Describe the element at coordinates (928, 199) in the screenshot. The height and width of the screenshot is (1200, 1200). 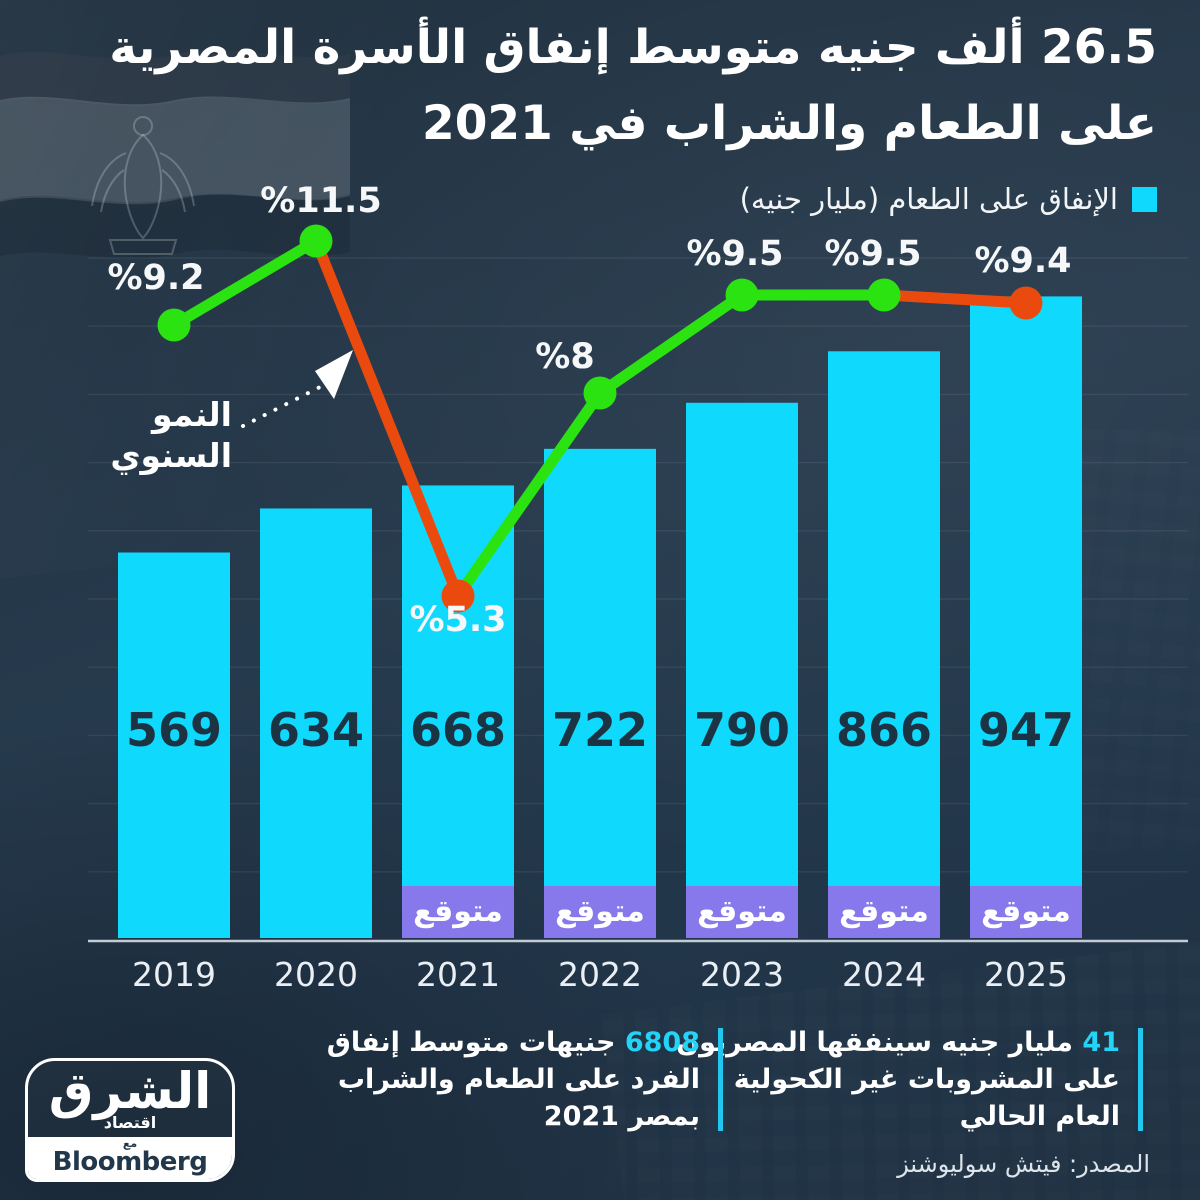
I see `legend-label: الإنفاق على الطعام (مليار جنيه)` at that location.